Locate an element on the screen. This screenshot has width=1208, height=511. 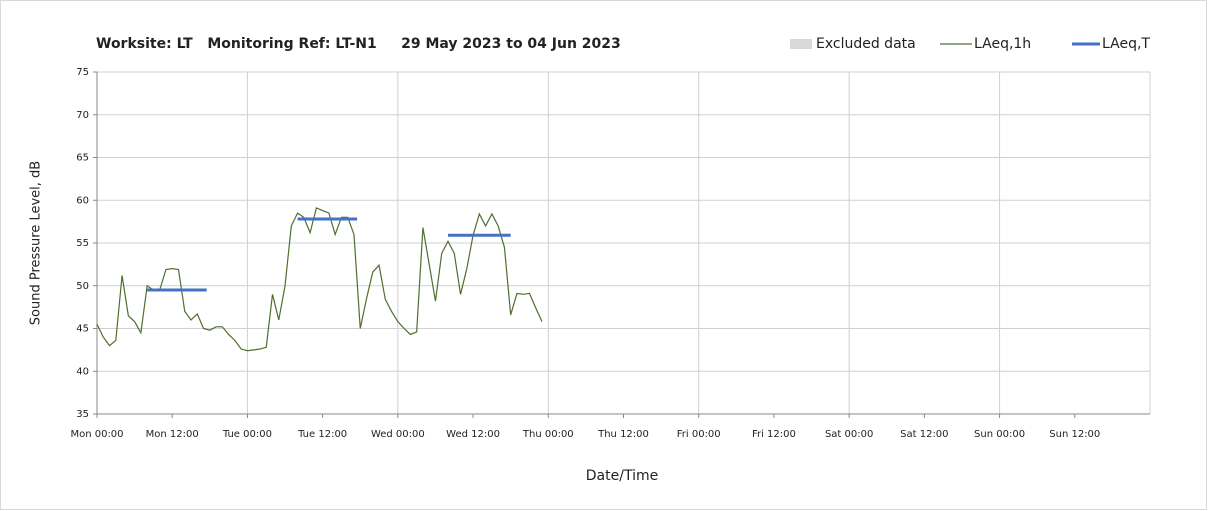
x-tick-label: Wed 00:00 is located at coordinates (398, 434).